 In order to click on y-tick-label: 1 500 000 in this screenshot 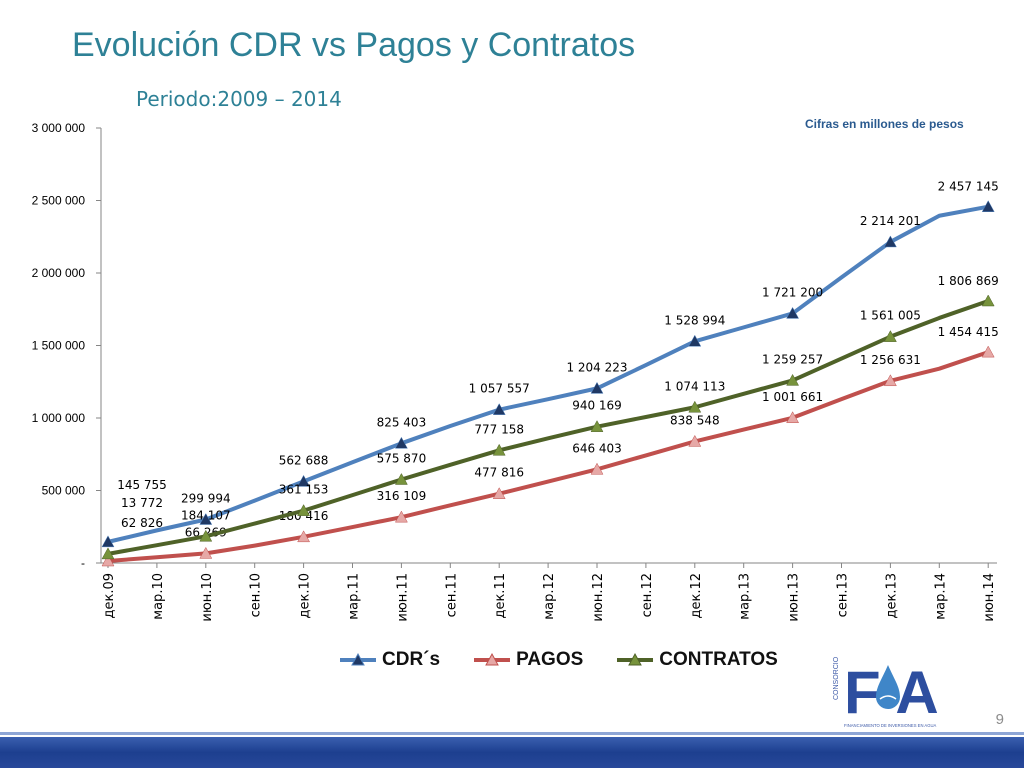, I will do `click(59, 346)`.